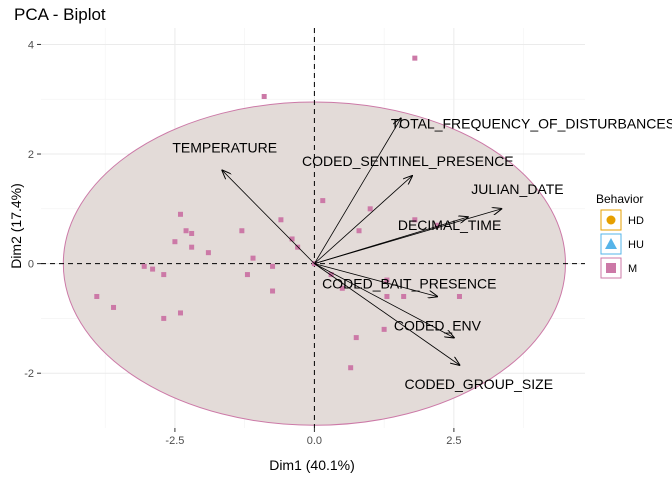 The height and width of the screenshot is (480, 672). What do you see at coordinates (611, 220) in the screenshot?
I see `legend-marker-circle` at bounding box center [611, 220].